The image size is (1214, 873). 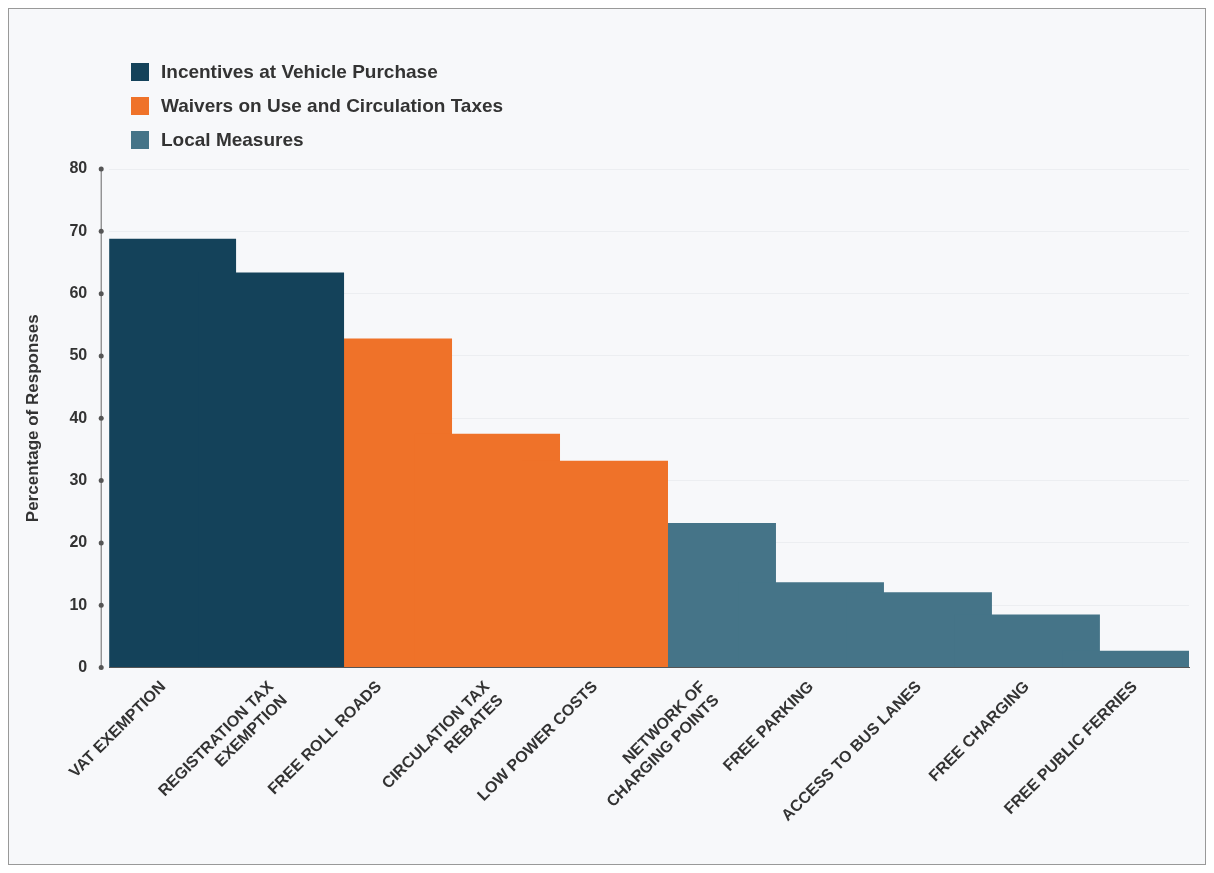 What do you see at coordinates (332, 106) in the screenshot?
I see `legend-label: Waivers on Use and Circulation Taxes` at bounding box center [332, 106].